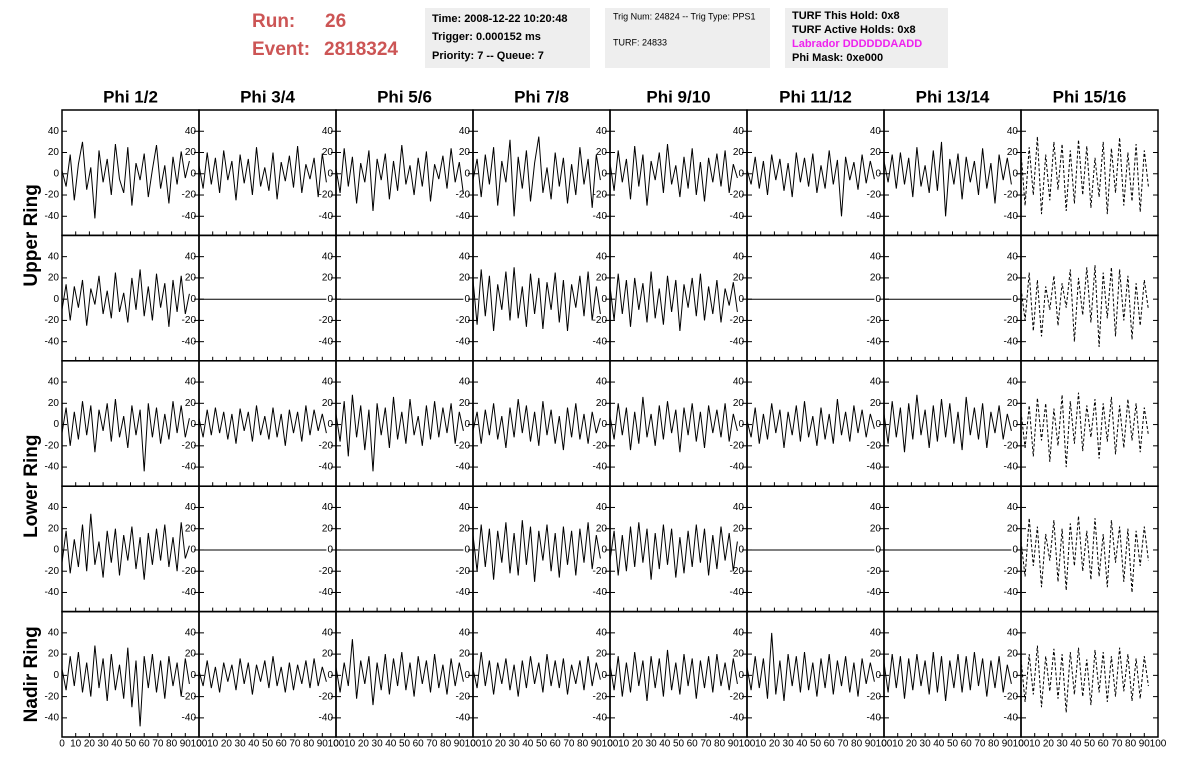  What do you see at coordinates (486, 37) in the screenshot?
I see `info-line: Trigger: 0.000152 ms` at bounding box center [486, 37].